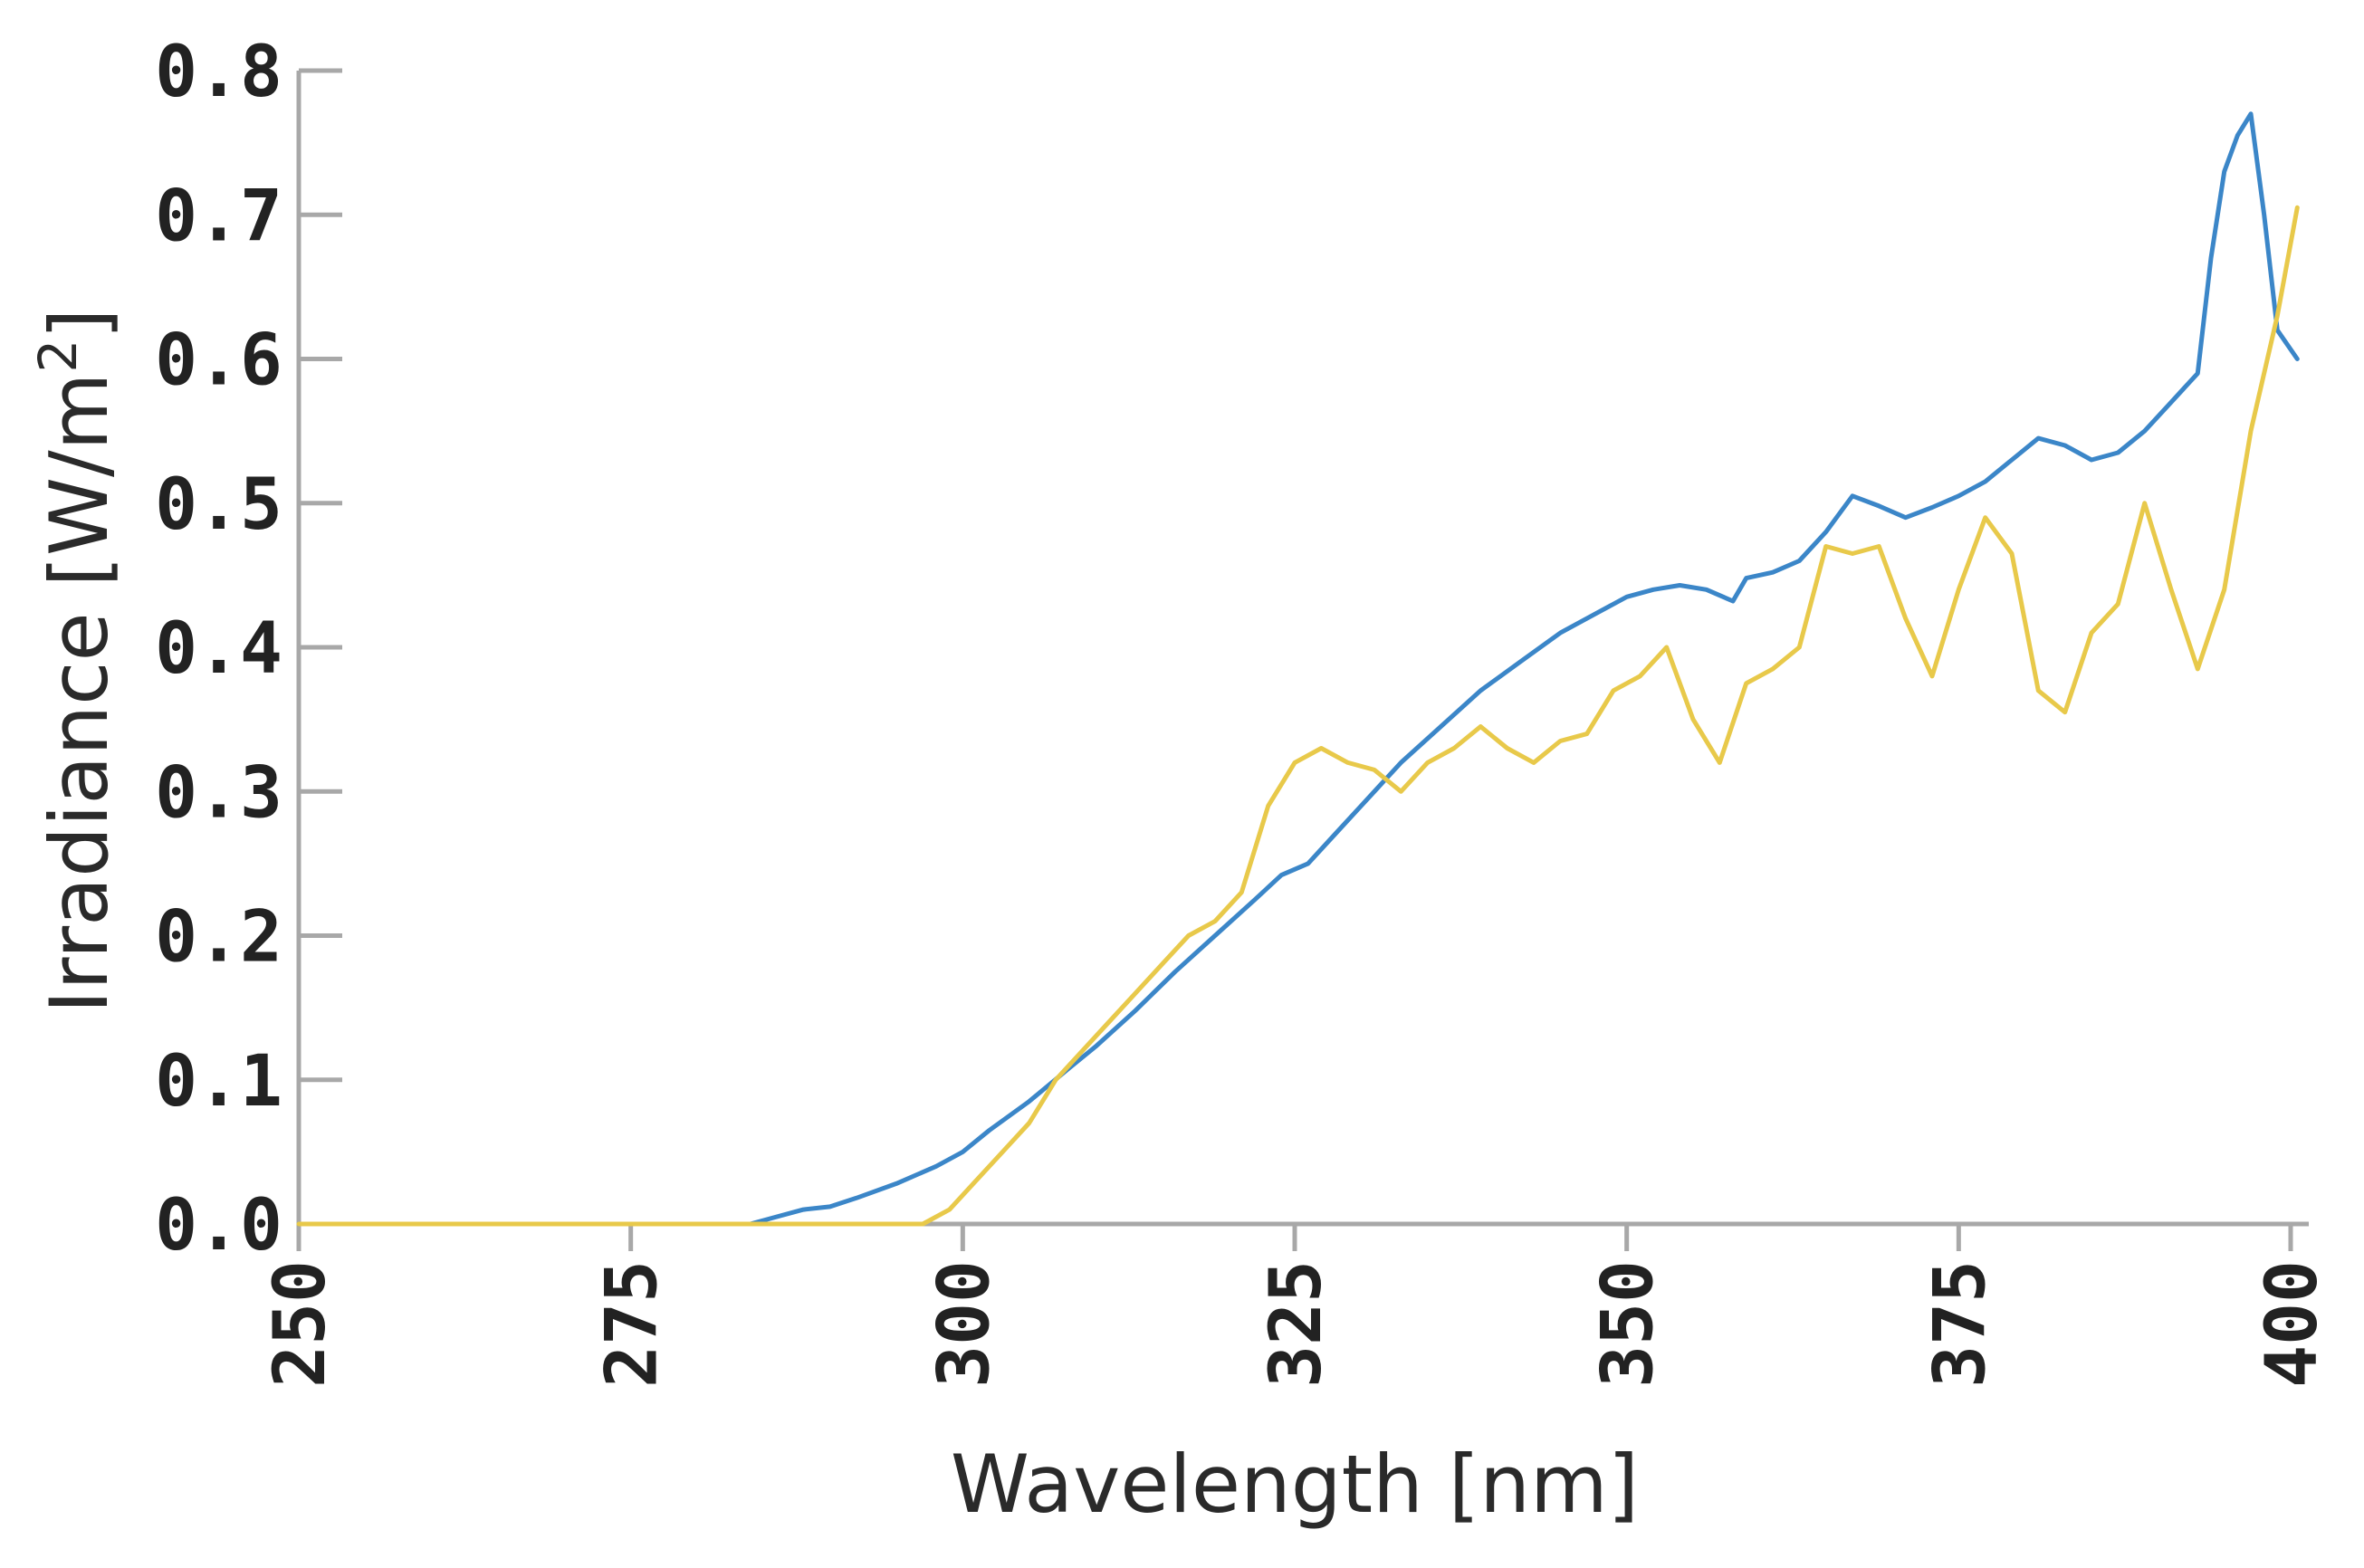 This screenshot has width=2364, height=1568. I want to click on x-tick-label: 250, so click(301, 1324).